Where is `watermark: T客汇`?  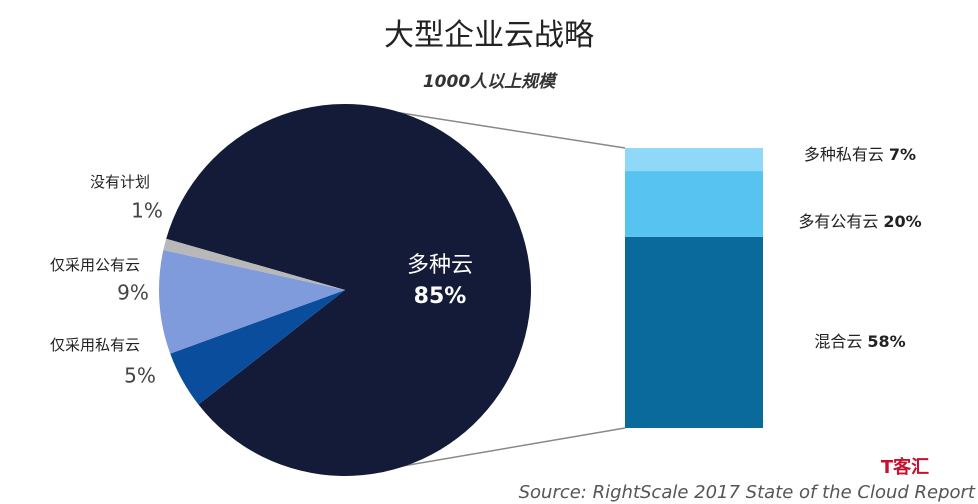 watermark: T客汇 is located at coordinates (905, 467).